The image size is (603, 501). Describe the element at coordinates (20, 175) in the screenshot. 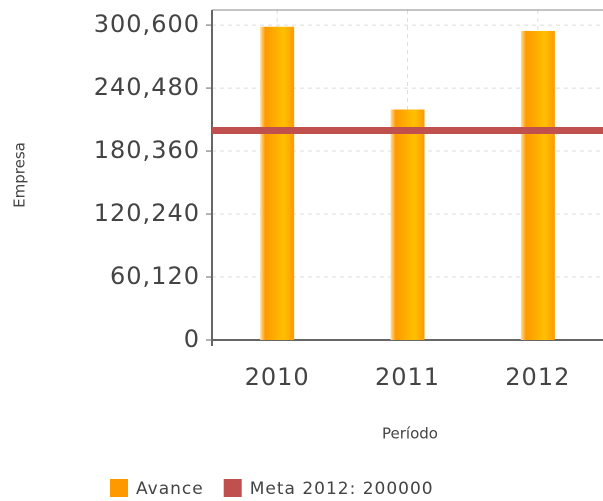

I see `y-axis-label: Empresa` at that location.